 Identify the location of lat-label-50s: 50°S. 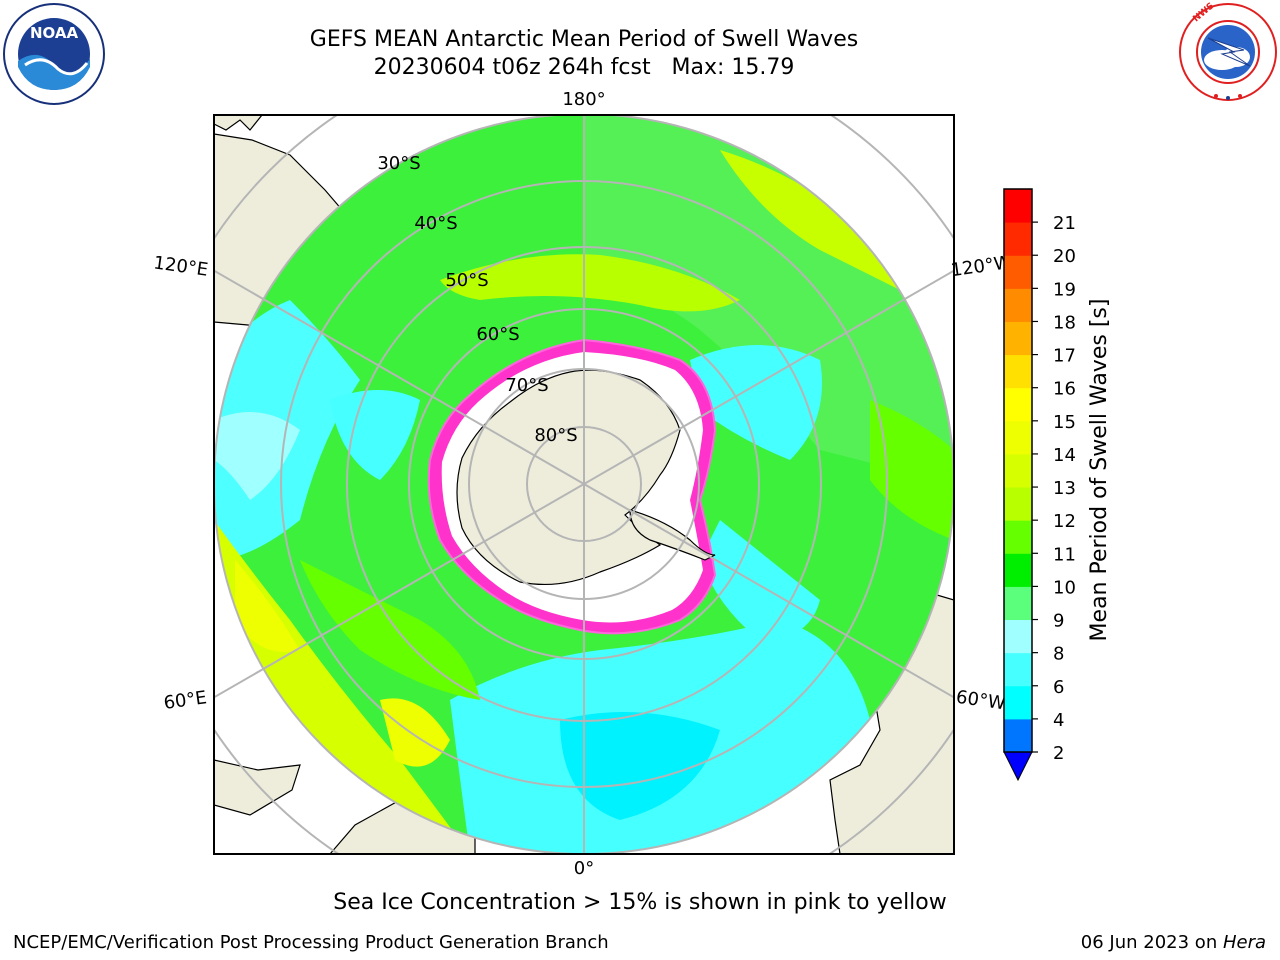
(466, 280).